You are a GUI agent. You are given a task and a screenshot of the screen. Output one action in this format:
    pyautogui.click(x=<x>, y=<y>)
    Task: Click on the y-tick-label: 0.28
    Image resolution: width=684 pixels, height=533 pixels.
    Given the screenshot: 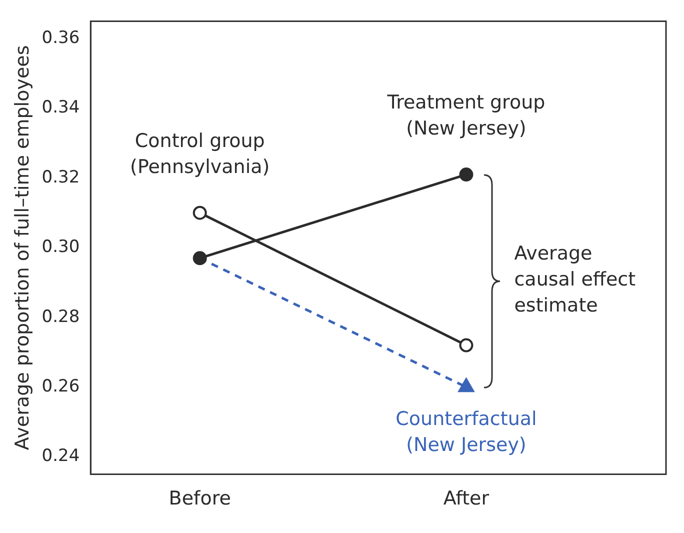 What is the action you would take?
    pyautogui.click(x=61, y=316)
    